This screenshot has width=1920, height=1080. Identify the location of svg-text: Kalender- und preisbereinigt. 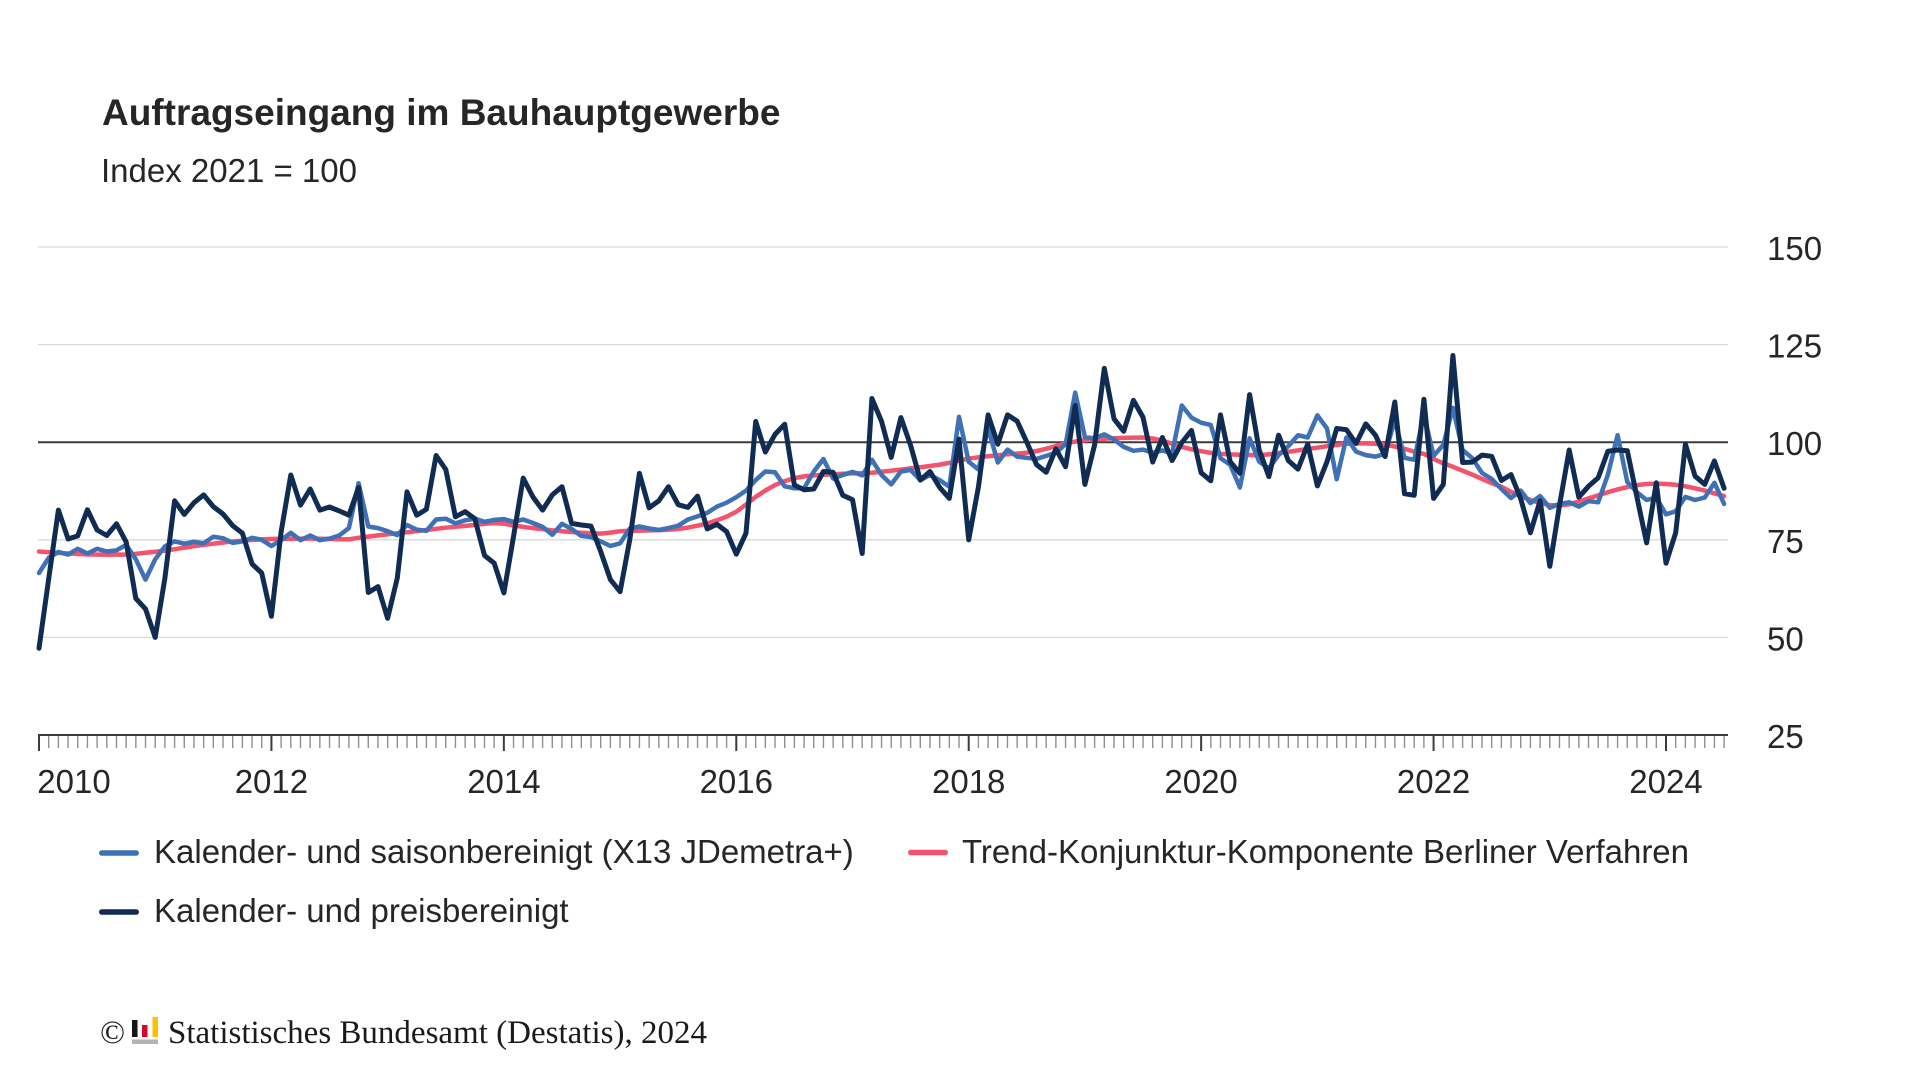
(361, 910).